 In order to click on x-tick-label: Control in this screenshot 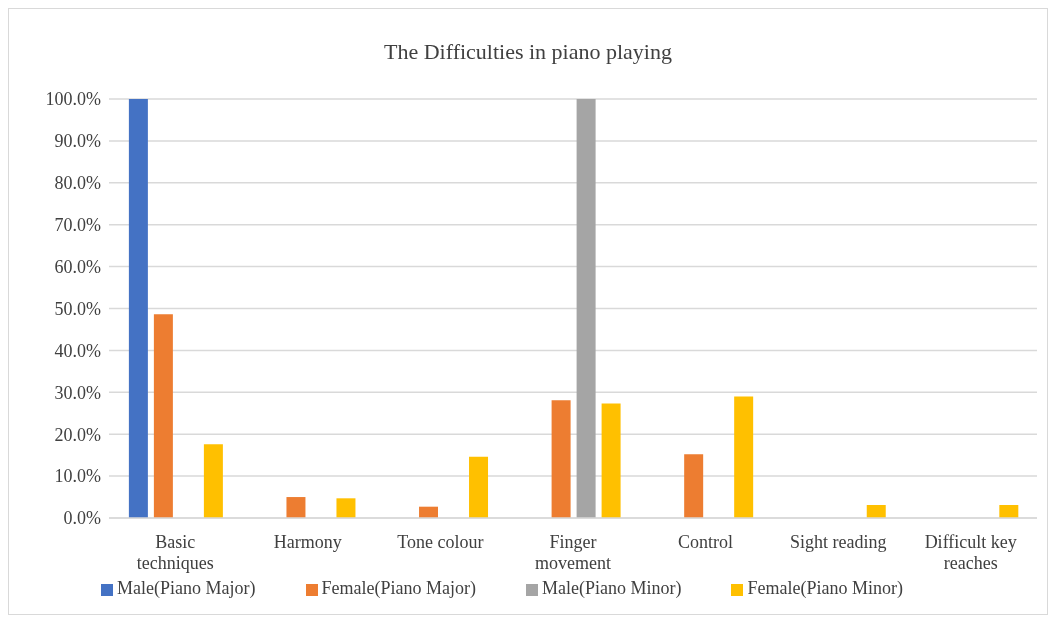, I will do `click(706, 542)`.